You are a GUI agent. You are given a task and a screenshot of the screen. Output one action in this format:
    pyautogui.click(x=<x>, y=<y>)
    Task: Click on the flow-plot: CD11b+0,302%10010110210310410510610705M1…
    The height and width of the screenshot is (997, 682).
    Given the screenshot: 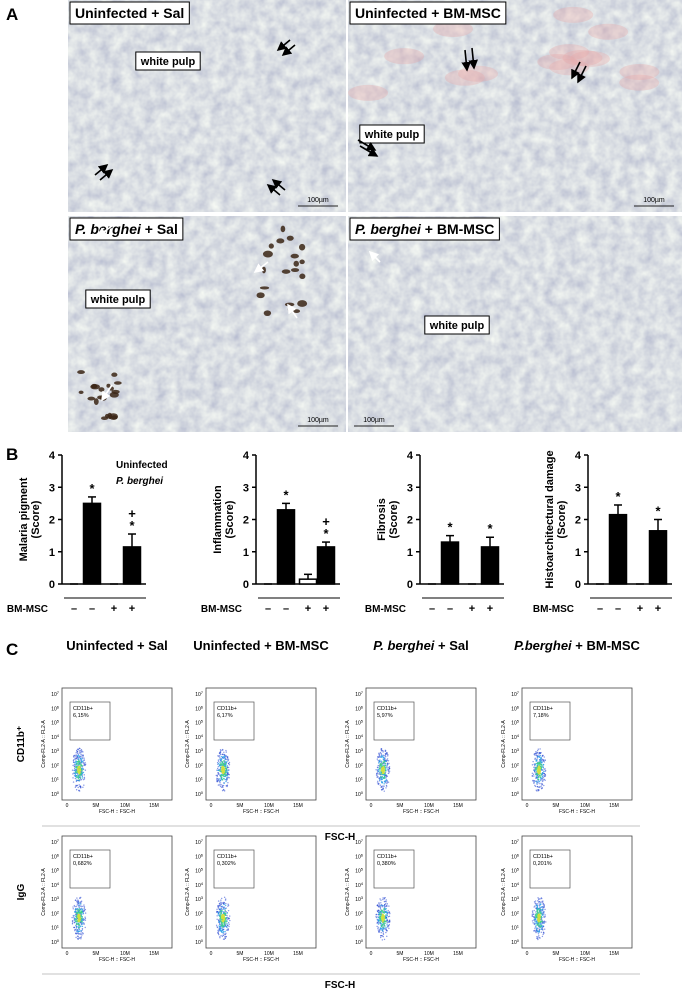 What is the action you would take?
    pyautogui.click(x=250, y=899)
    